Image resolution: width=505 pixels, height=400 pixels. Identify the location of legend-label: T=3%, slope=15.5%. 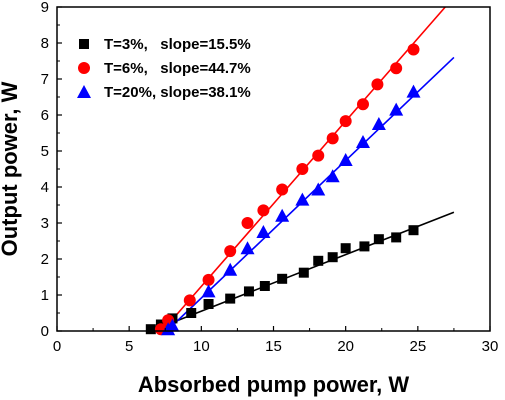
(177, 44).